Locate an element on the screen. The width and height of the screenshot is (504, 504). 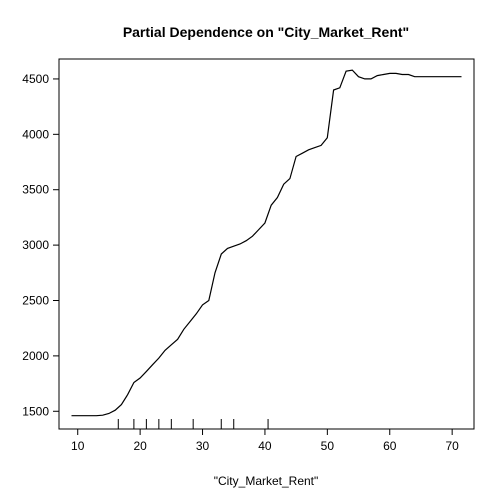
x-axis-label: "City_Market_Rent" is located at coordinates (266, 481).